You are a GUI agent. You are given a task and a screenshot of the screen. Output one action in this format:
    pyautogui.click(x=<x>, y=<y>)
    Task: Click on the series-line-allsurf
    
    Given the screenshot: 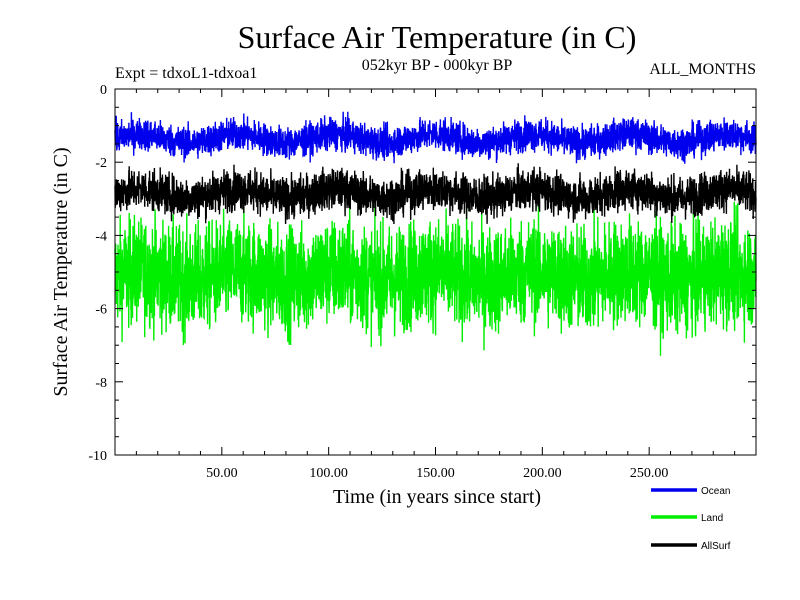 What is the action you would take?
    pyautogui.click(x=435, y=194)
    